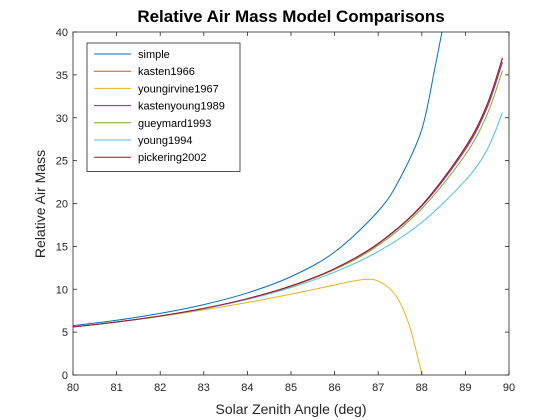 The height and width of the screenshot is (420, 560). Describe the element at coordinates (247, 388) in the screenshot. I see `x-tick-label: 84` at that location.